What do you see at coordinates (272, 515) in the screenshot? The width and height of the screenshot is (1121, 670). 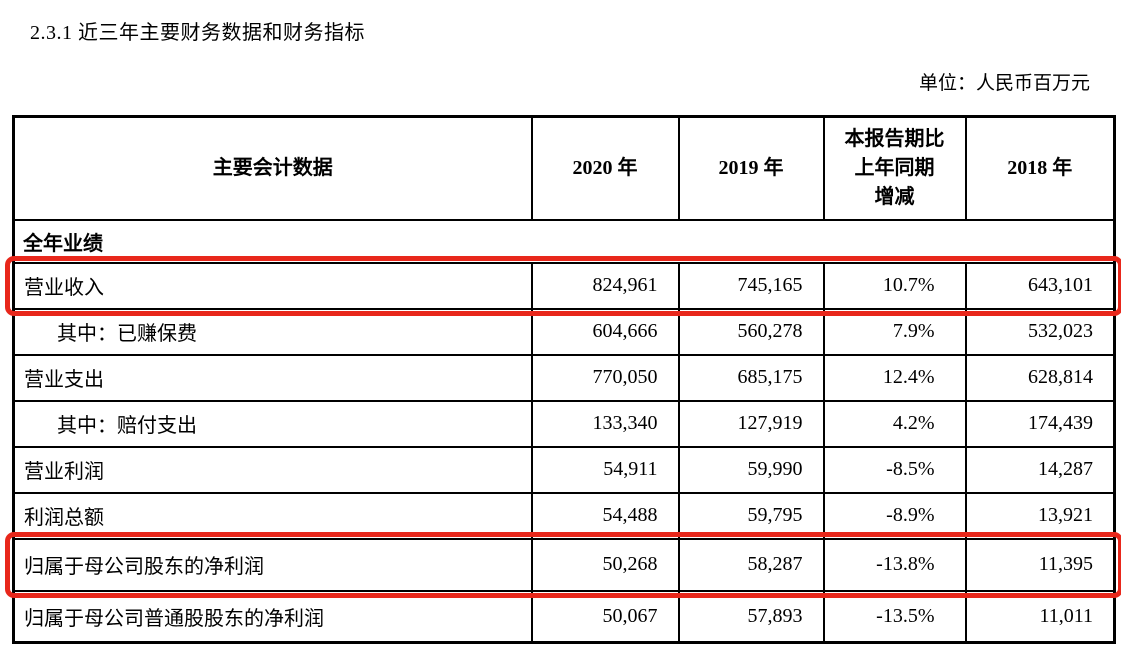 I see `row-label-cell: 利润总额` at bounding box center [272, 515].